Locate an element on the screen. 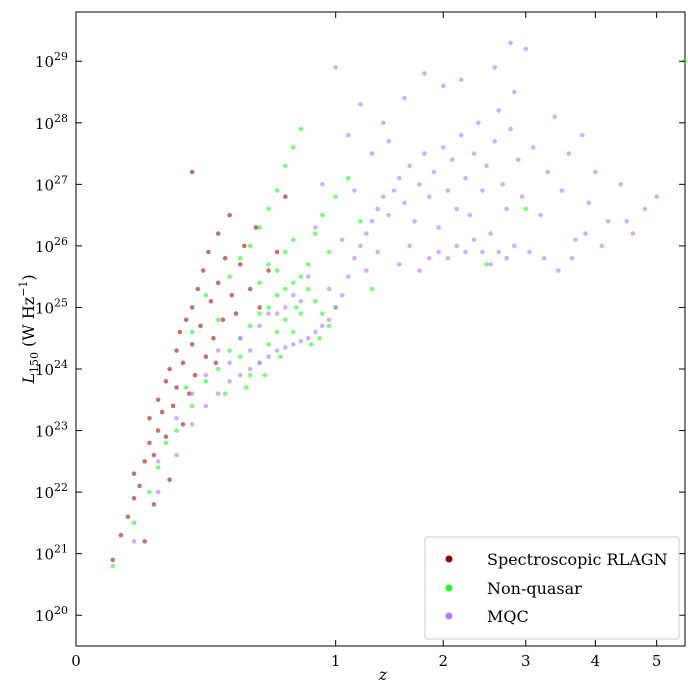 The width and height of the screenshot is (688, 683). legend-marker-mqc is located at coordinates (449, 616).